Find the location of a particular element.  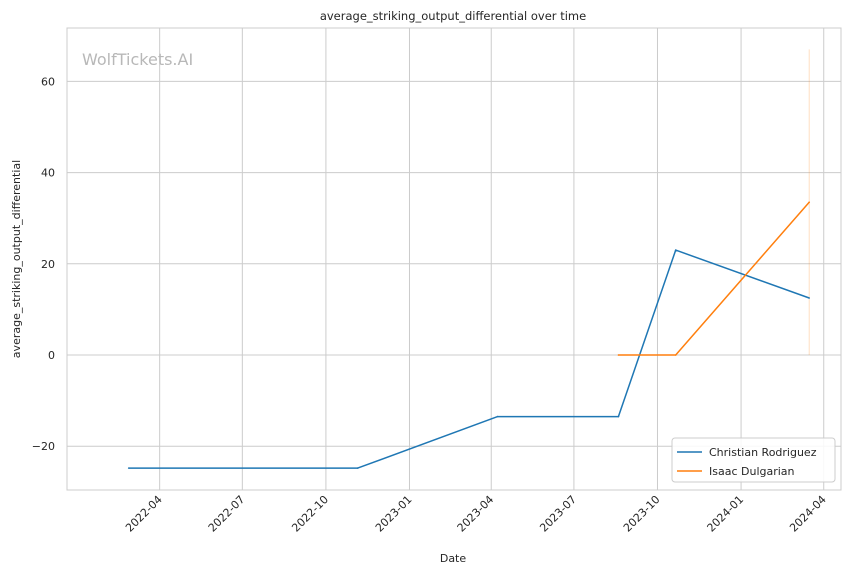

x-tick-label: 2024-01 is located at coordinates (725, 514).